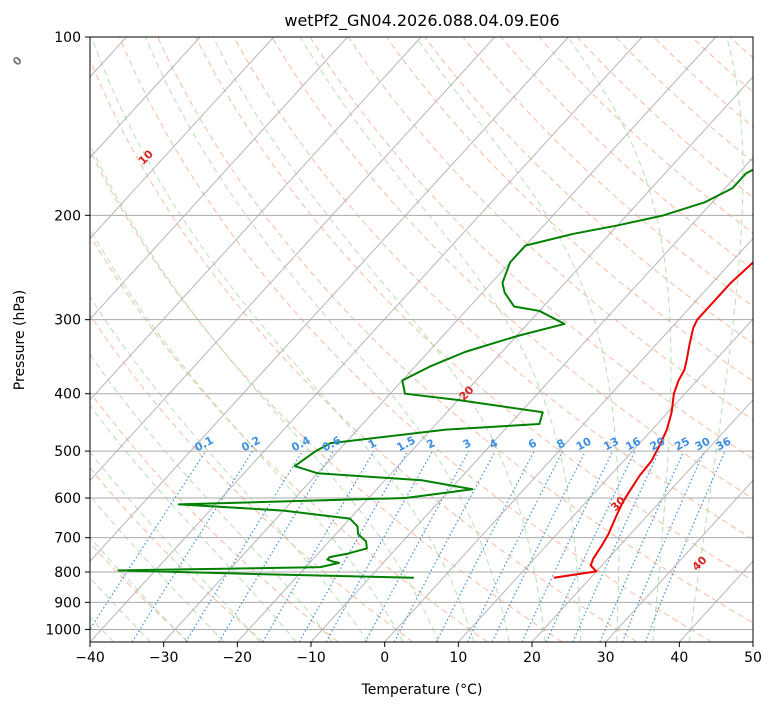 The height and width of the screenshot is (708, 775). What do you see at coordinates (67, 539) in the screenshot?
I see `y-tick-label: 700` at bounding box center [67, 539].